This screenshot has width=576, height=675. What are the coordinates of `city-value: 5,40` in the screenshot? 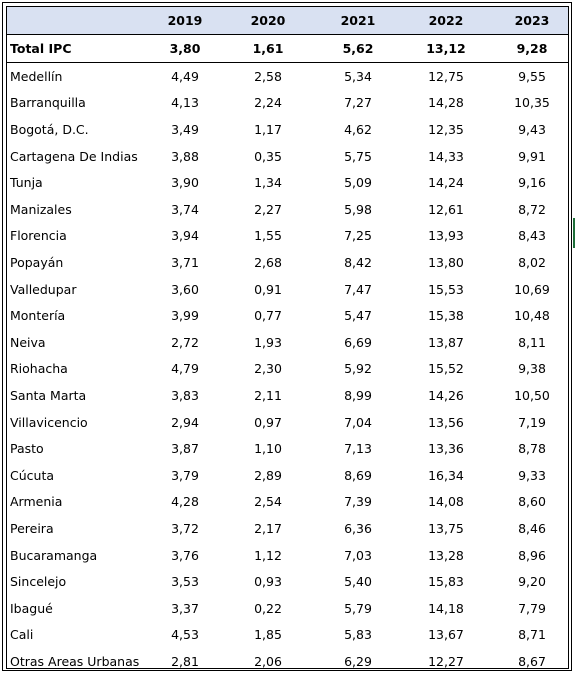 It's located at (358, 582).